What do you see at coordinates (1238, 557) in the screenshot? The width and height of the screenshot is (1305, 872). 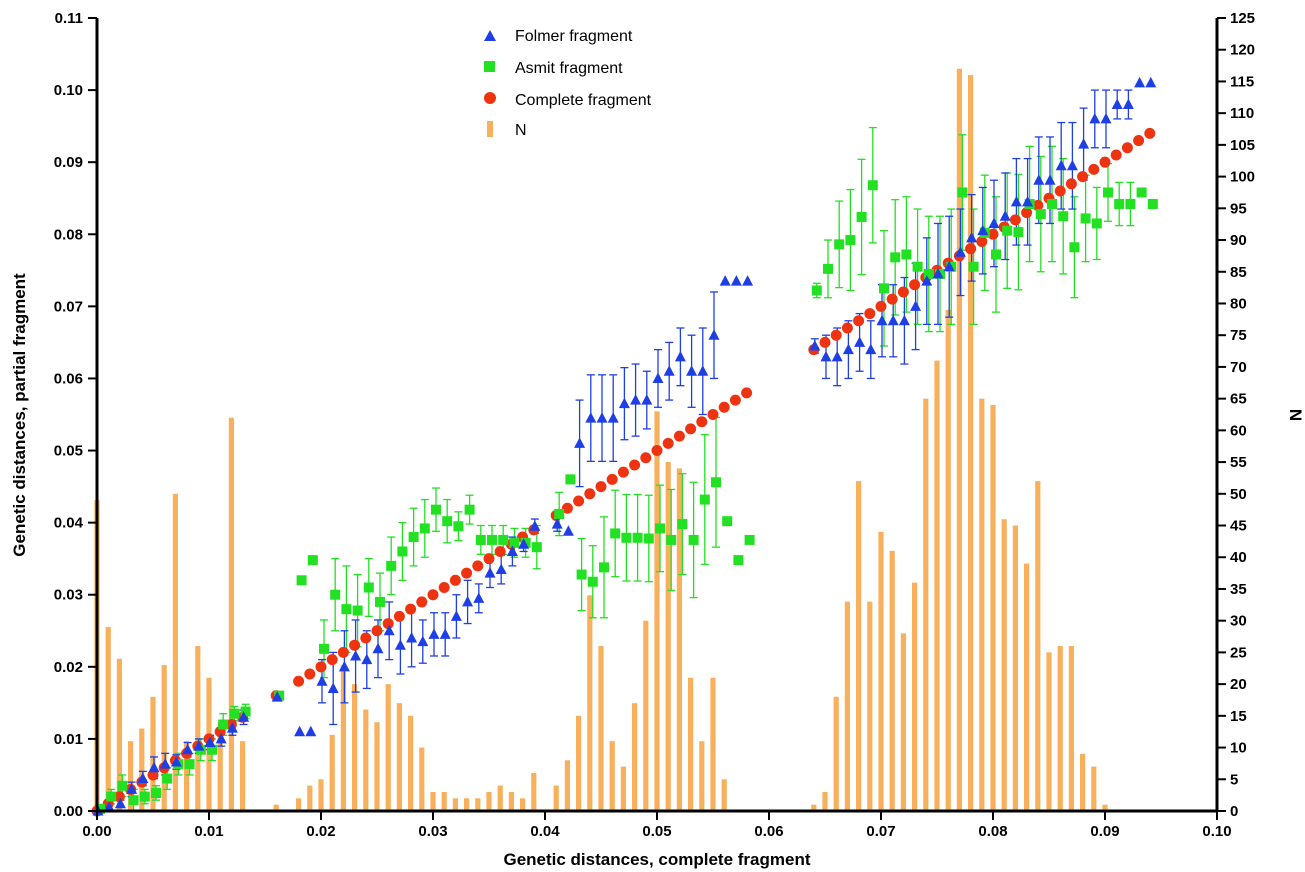 I see `y2-tick-label: 40` at bounding box center [1238, 557].